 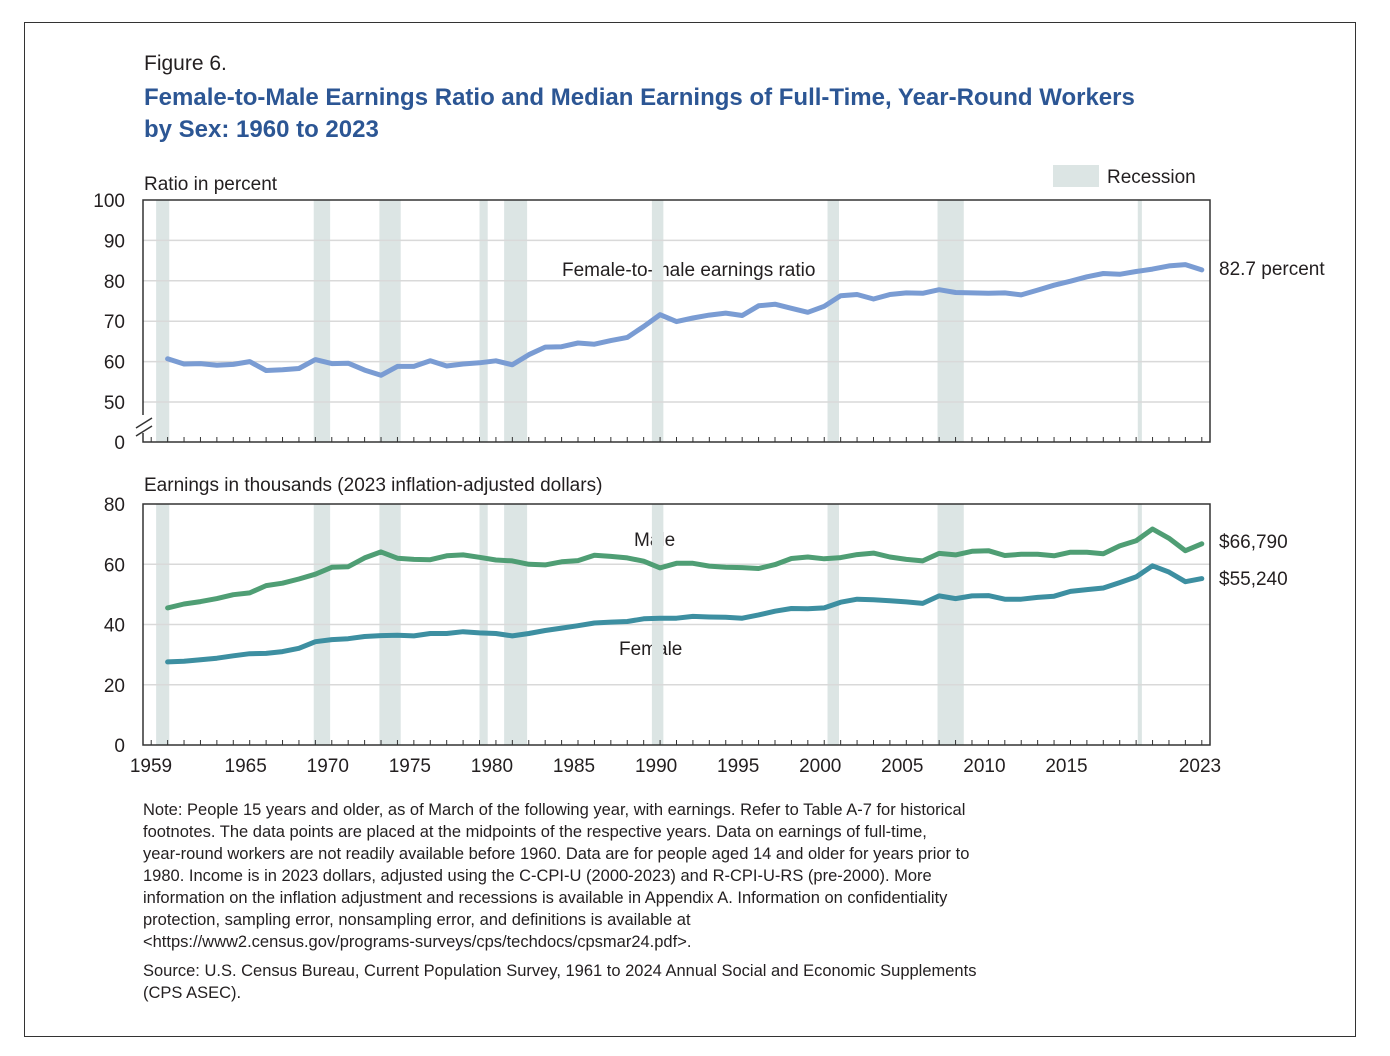 I want to click on source-line: (CPS ASEC)., so click(x=192, y=993).